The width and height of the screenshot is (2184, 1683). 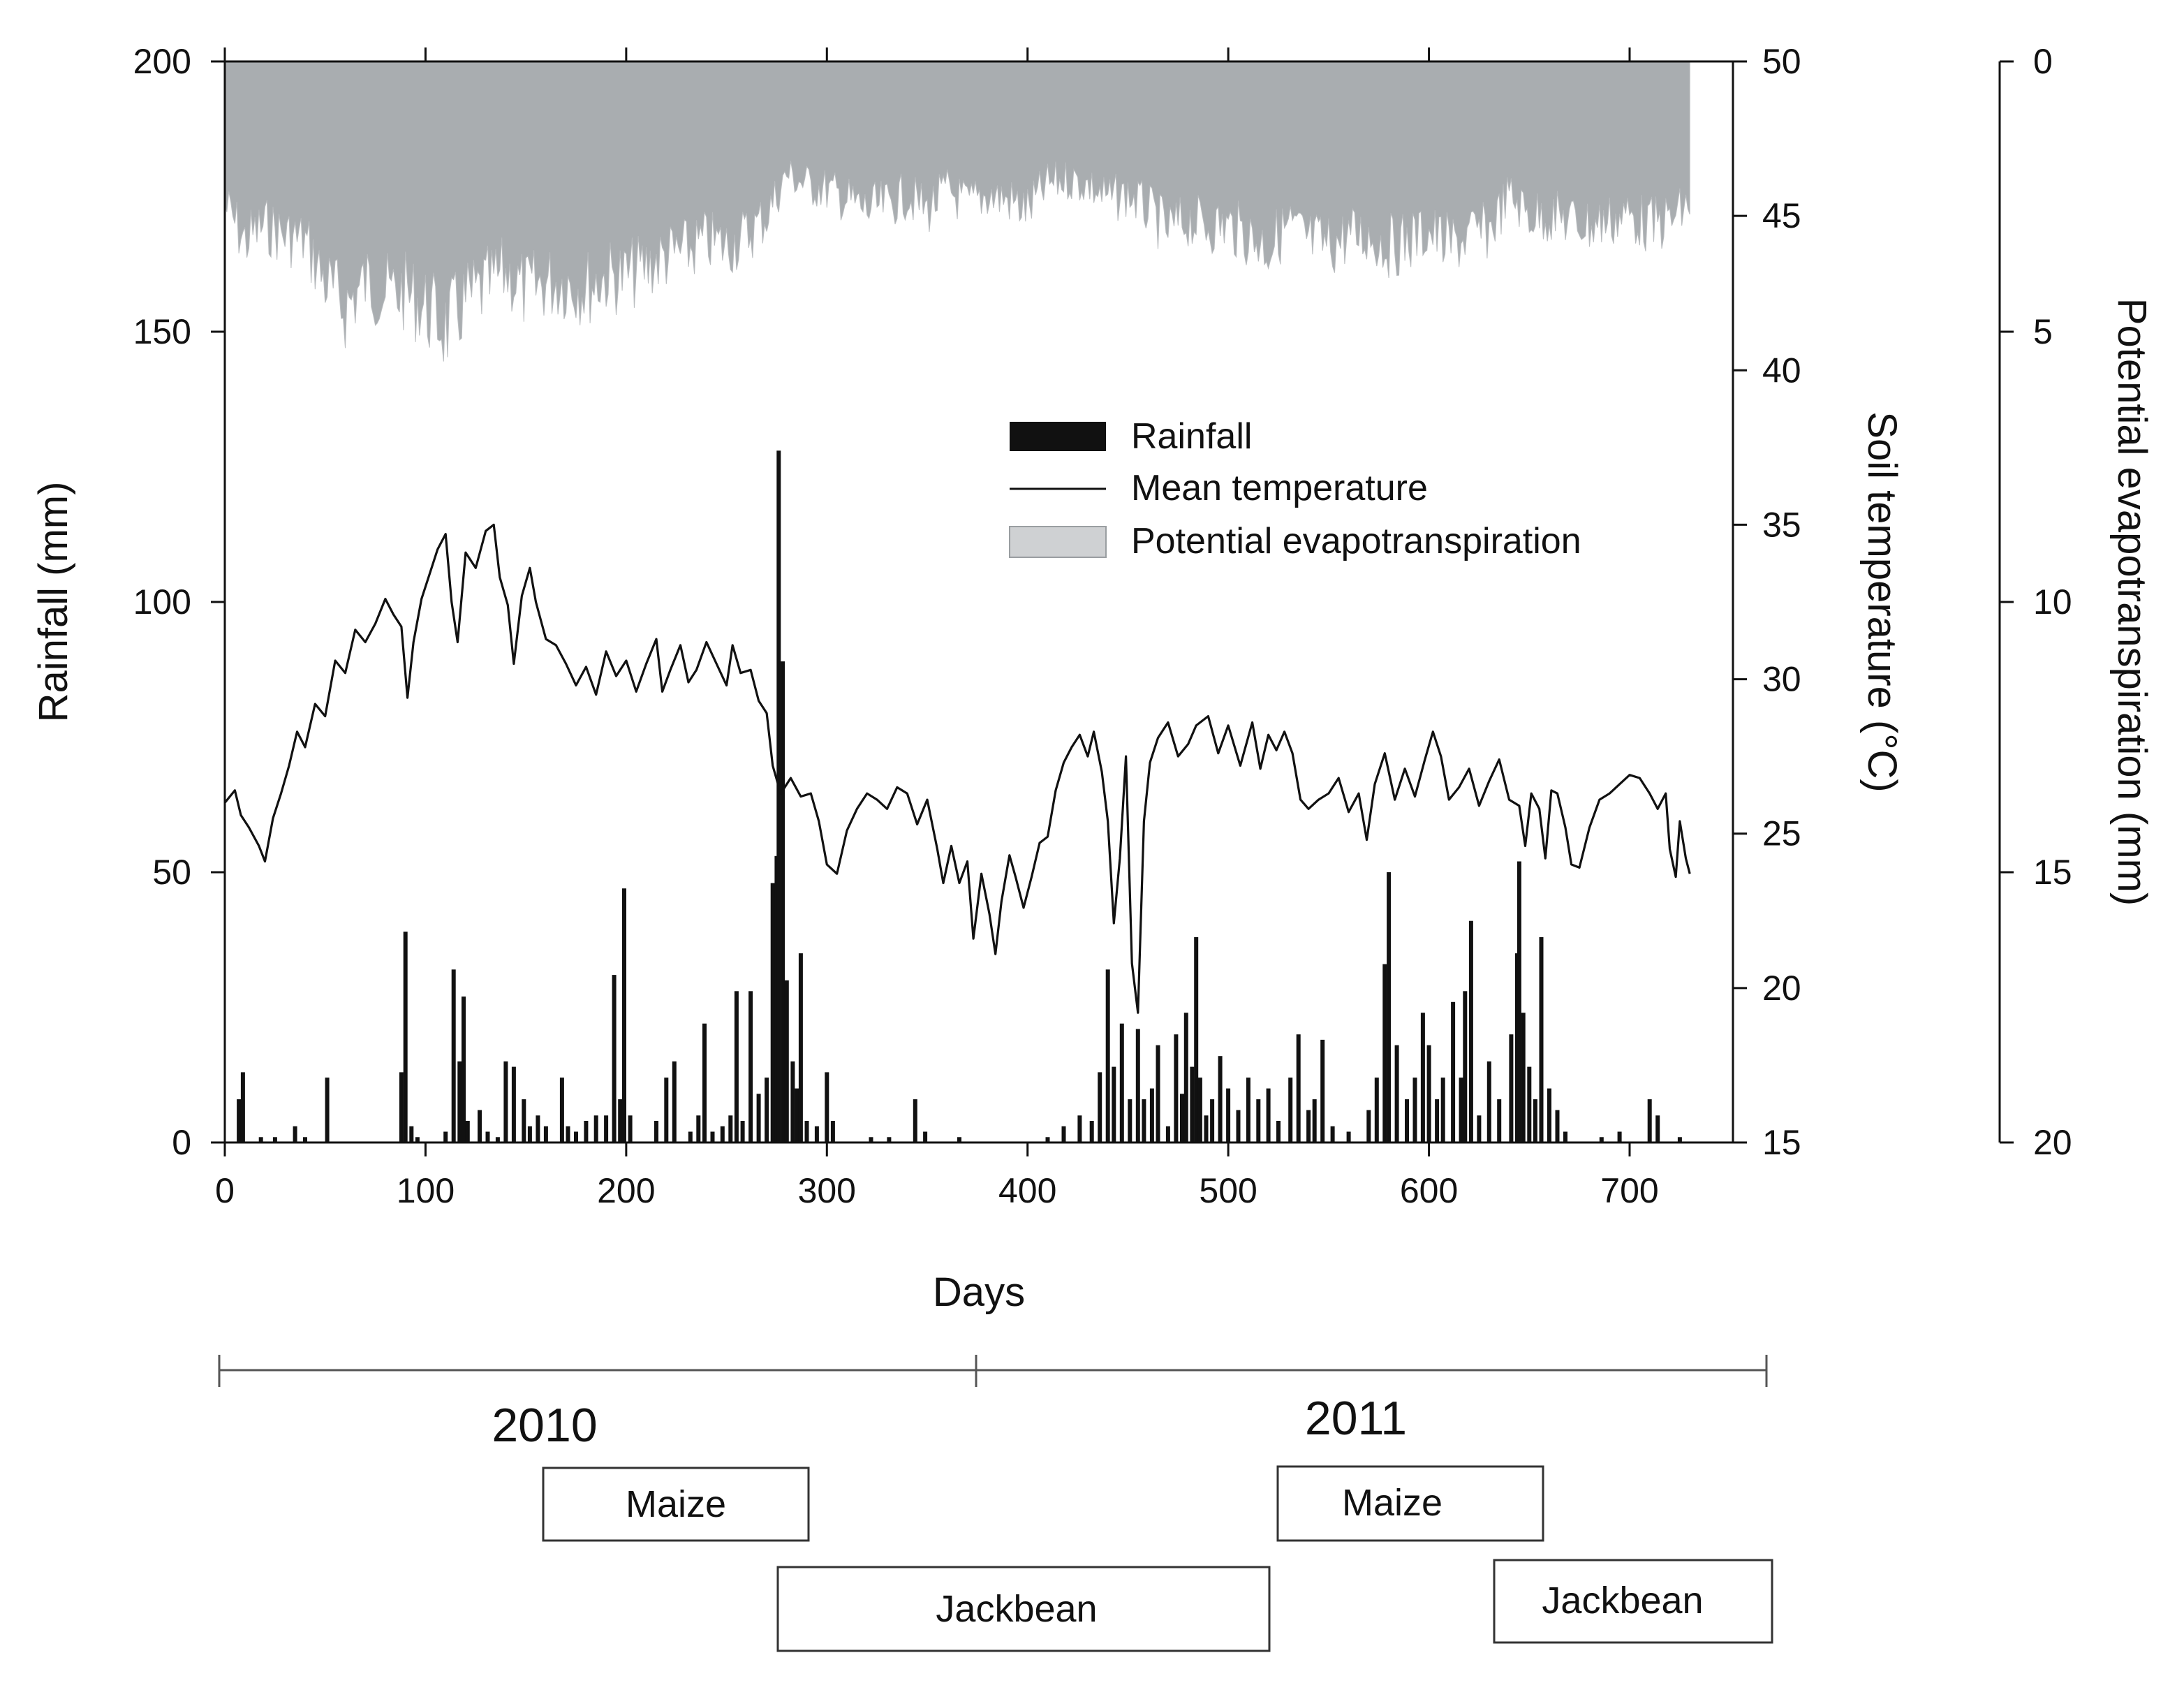 I want to click on y-right-tick-label: 30, so click(x=1782, y=679).